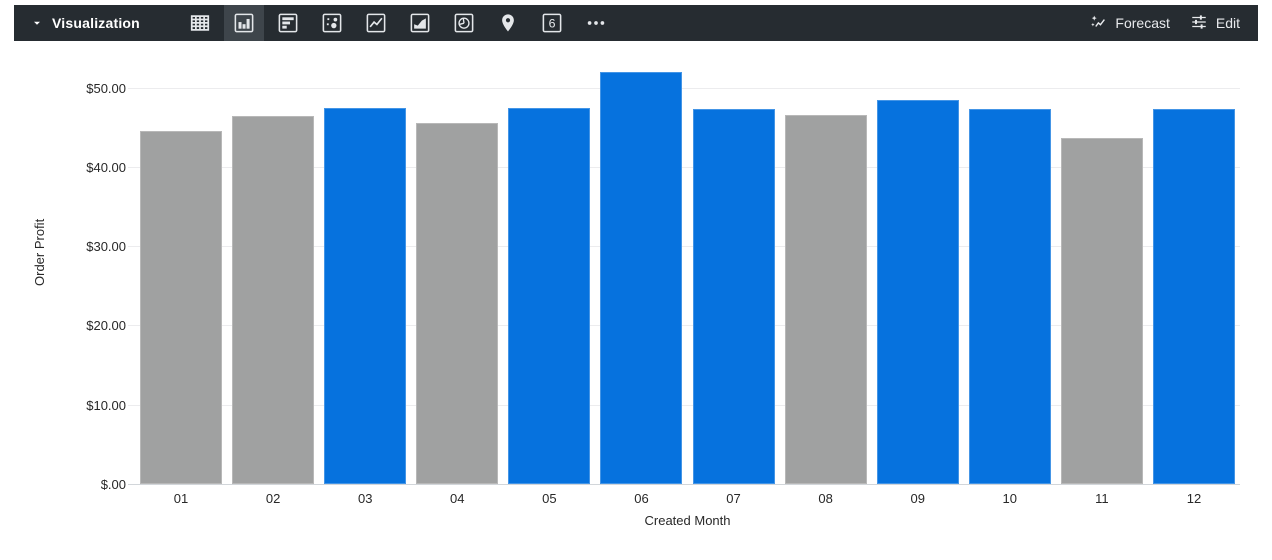 Image resolution: width=1272 pixels, height=560 pixels. Describe the element at coordinates (641, 498) in the screenshot. I see `x-tick-label: 06` at that location.